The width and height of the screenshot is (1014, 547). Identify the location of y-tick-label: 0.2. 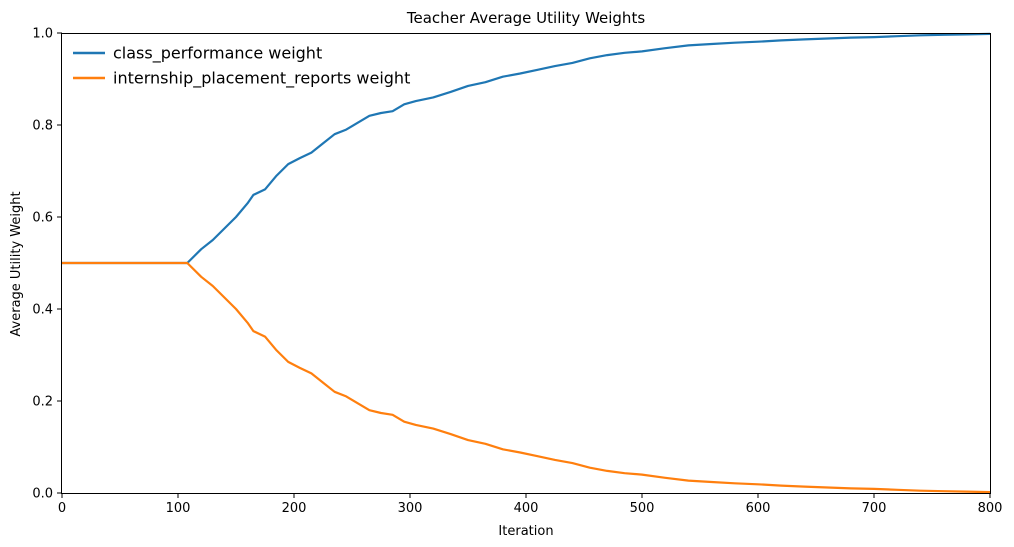
(42, 402).